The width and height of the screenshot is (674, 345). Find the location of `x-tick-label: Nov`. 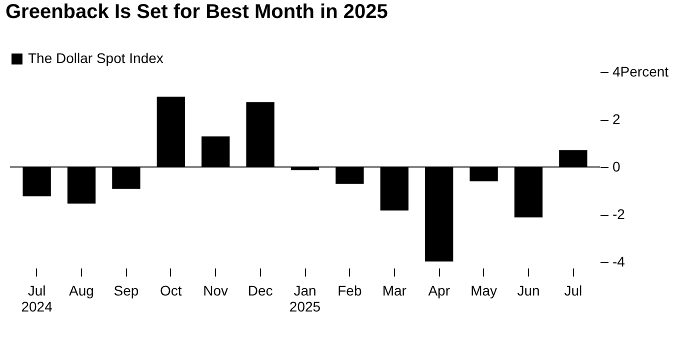

x-tick-label: Nov is located at coordinates (215, 290).